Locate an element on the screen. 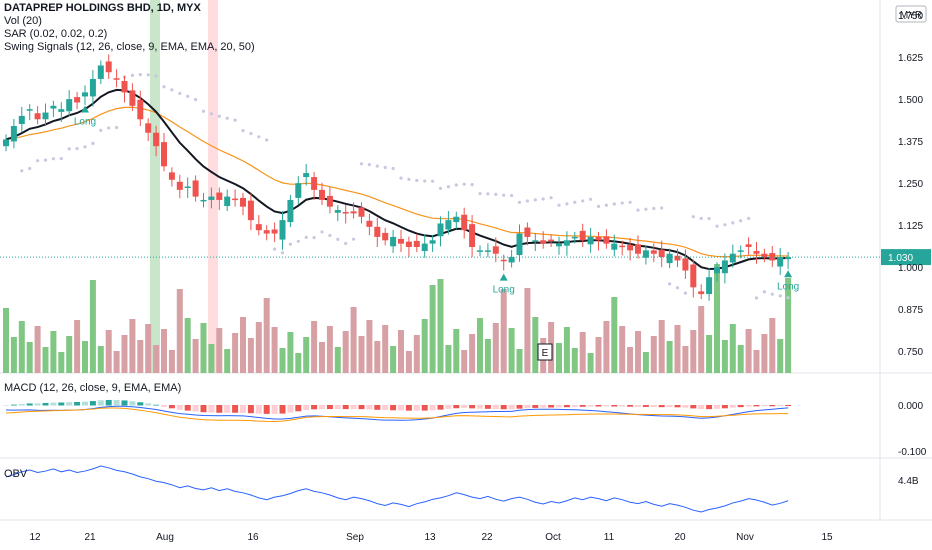 The image size is (932, 550). macd-line is located at coordinates (397, 413).